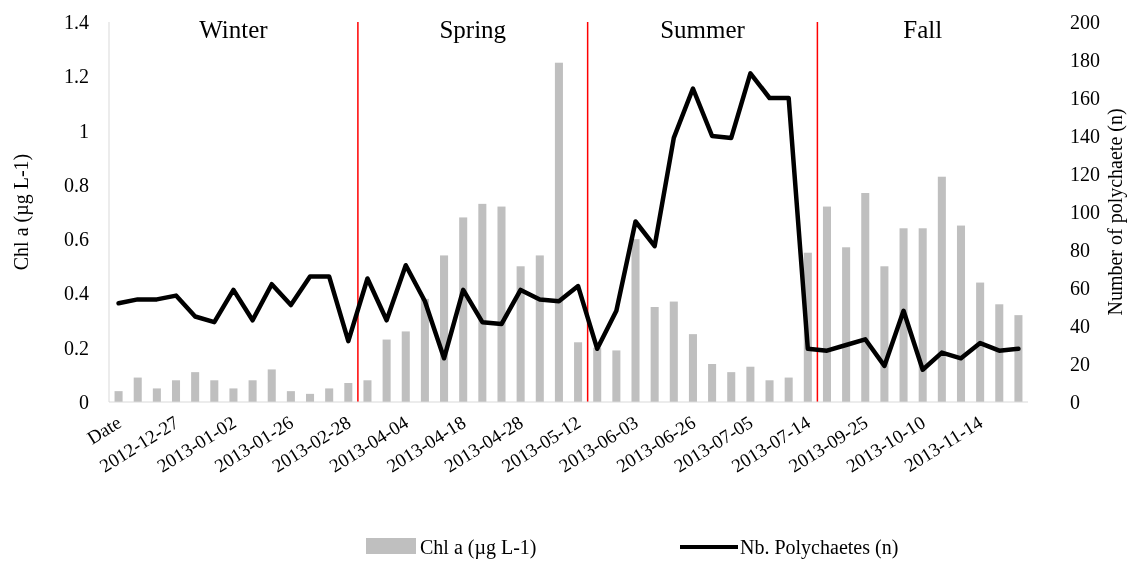 This screenshot has width=1135, height=580. I want to click on annotation: Fall, so click(923, 29).